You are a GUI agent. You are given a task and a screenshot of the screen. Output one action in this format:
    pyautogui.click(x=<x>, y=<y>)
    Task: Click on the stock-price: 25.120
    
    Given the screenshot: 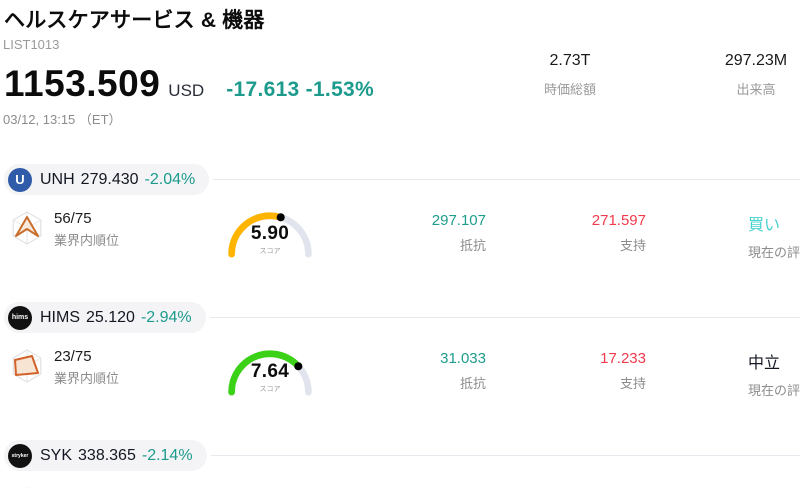 What is the action you would take?
    pyautogui.click(x=110, y=317)
    